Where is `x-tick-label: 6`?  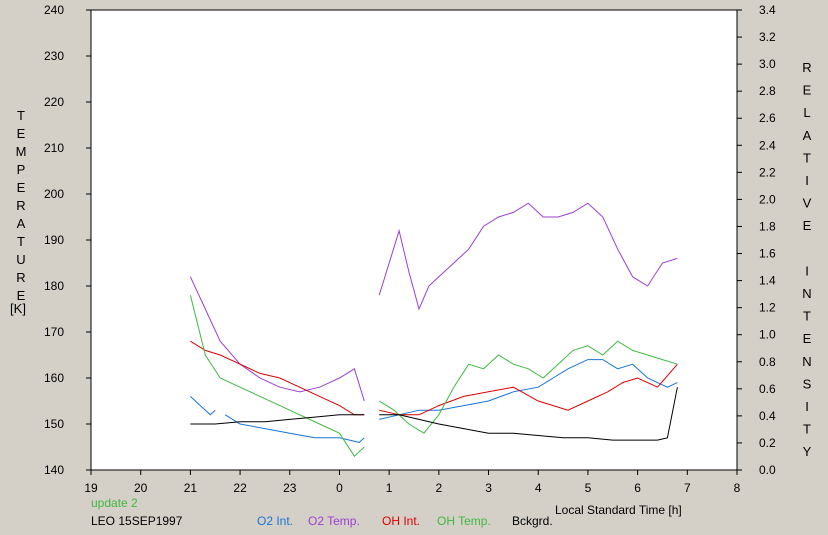 x-tick-label: 6 is located at coordinates (637, 488).